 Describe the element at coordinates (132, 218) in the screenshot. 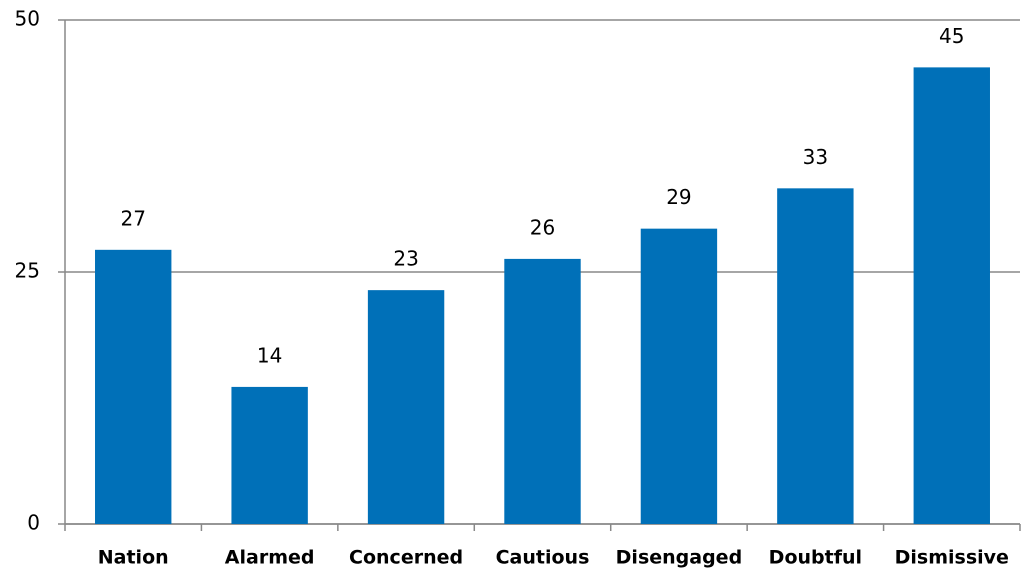

I see `data-label: 27` at that location.